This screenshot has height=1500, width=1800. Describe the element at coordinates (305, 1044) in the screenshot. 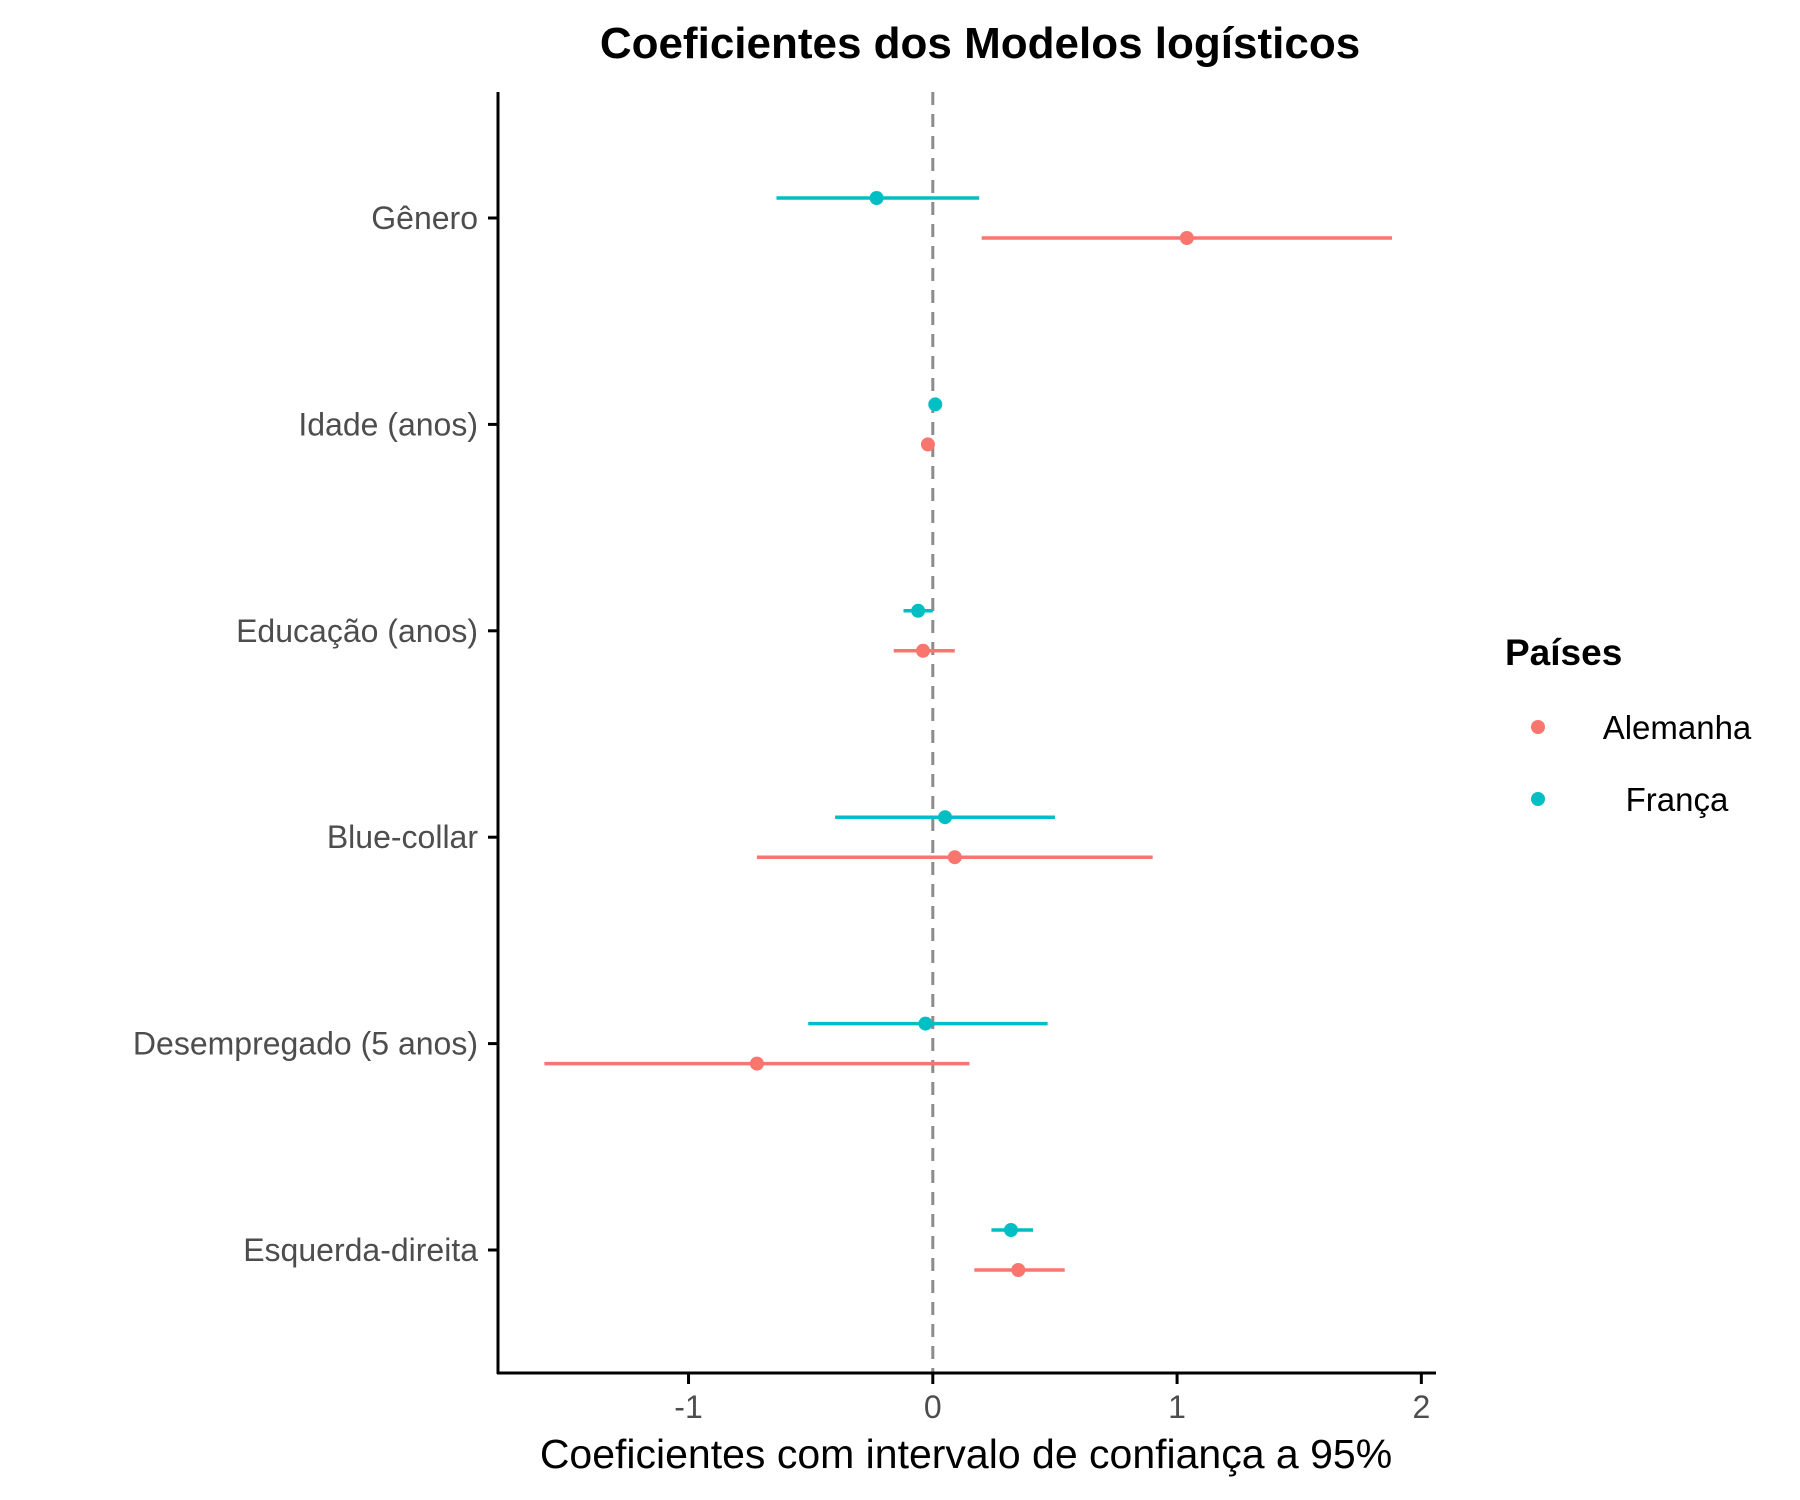

I see `y-tick-label: Desempregado (5 anos)` at that location.